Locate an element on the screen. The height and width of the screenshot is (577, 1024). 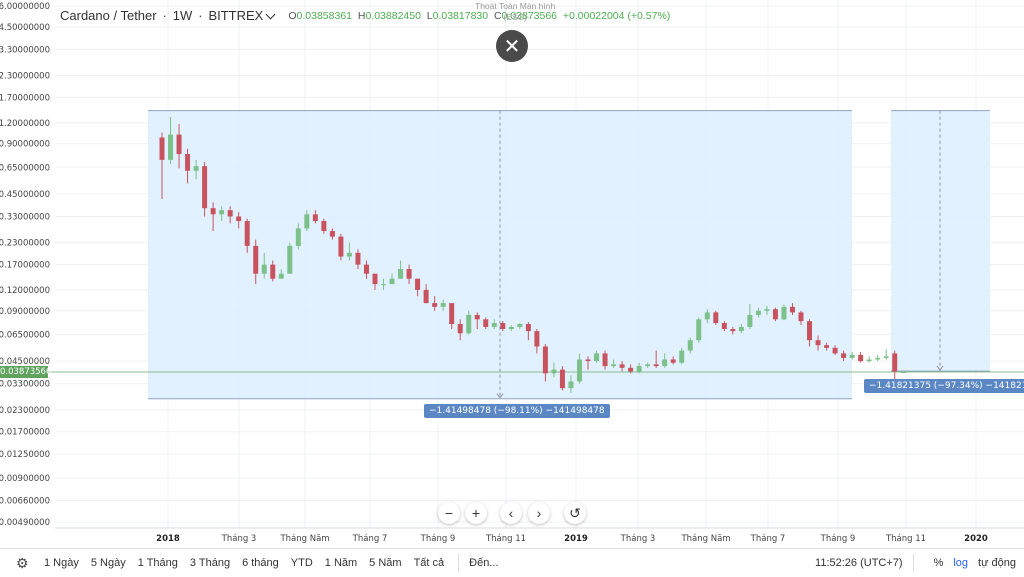
y-tick-label: 0.06500000 is located at coordinates (25, 335).